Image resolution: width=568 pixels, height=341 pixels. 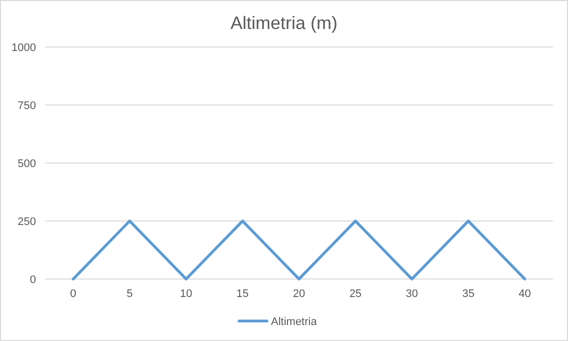 I want to click on x-tick-label: 5, so click(x=129, y=294).